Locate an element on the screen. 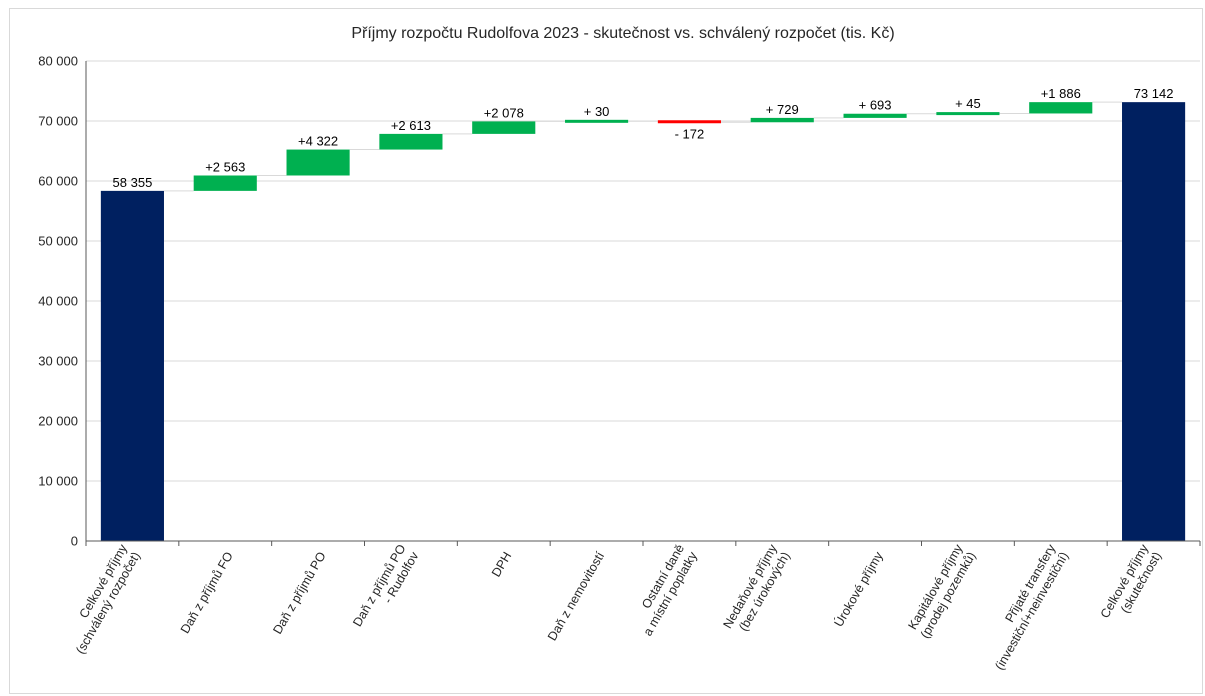 This screenshot has width=1205, height=696. y-tick-label: 10 000 is located at coordinates (58, 481).